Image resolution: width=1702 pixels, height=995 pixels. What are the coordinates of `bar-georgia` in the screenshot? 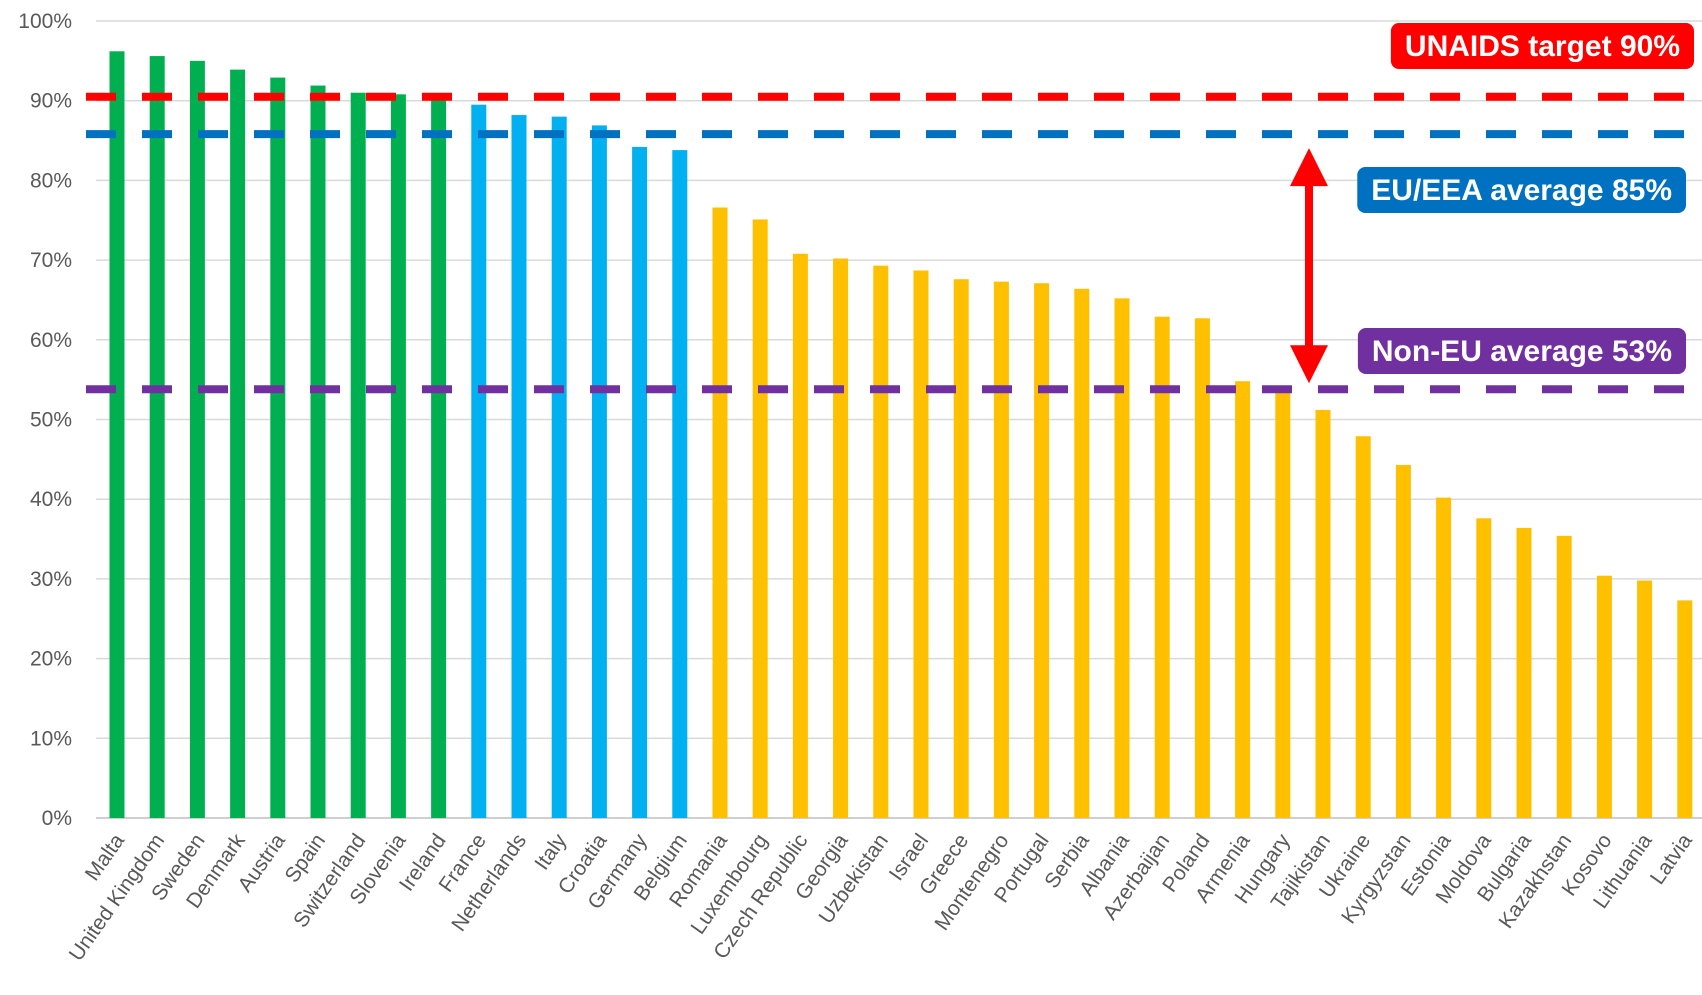 It's located at (841, 538).